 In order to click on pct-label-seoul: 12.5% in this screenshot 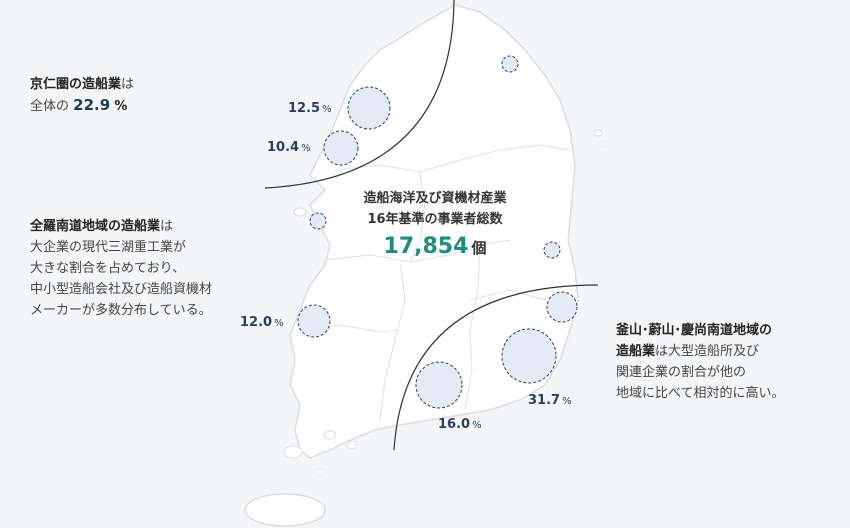, I will do `click(310, 108)`.